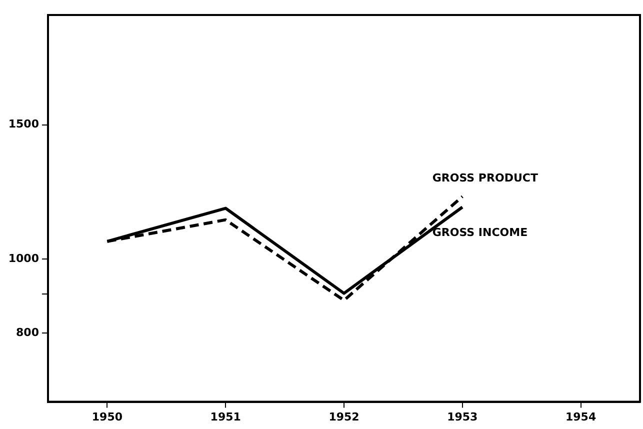 The height and width of the screenshot is (429, 643). I want to click on x-tick-label: 1950, so click(107, 417).